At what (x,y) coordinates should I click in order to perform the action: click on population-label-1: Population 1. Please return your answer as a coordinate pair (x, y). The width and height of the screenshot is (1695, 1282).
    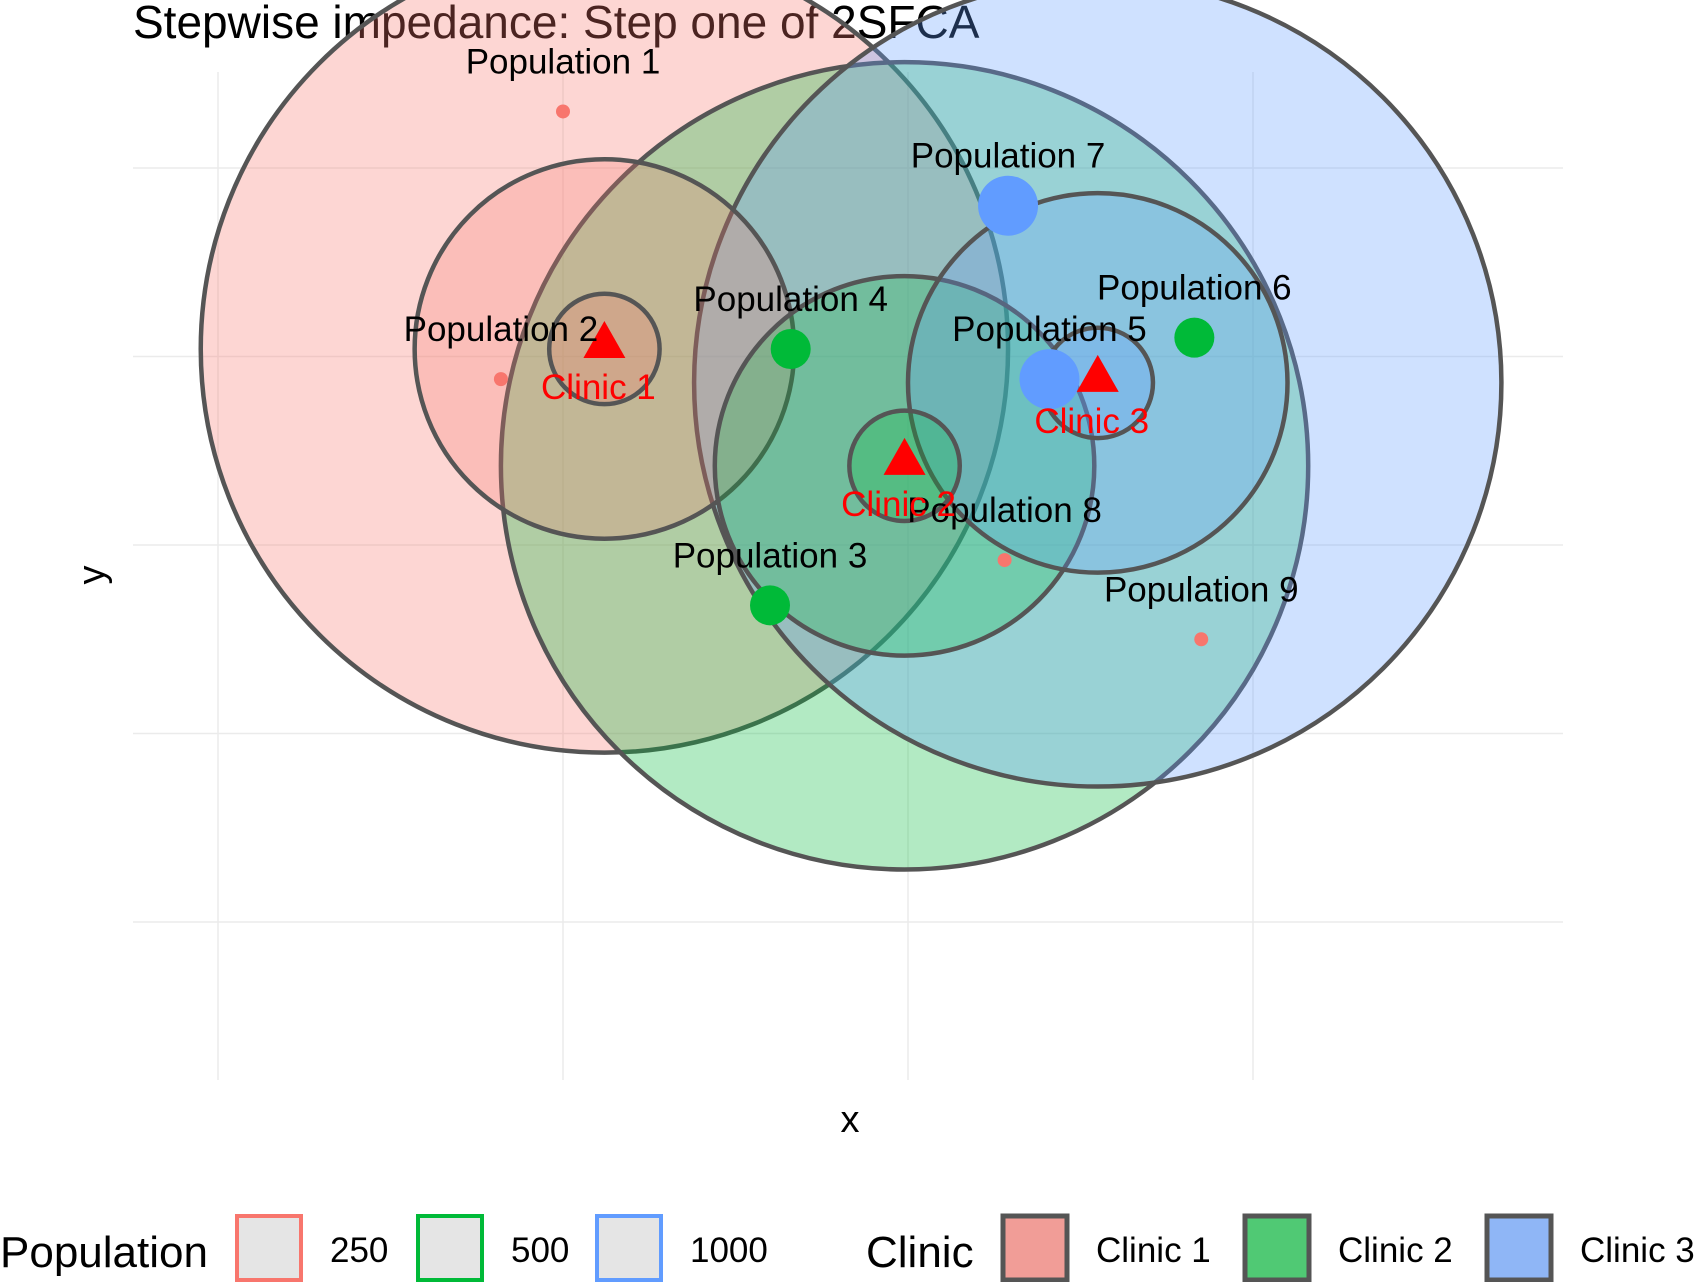
    Looking at the image, I should click on (563, 61).